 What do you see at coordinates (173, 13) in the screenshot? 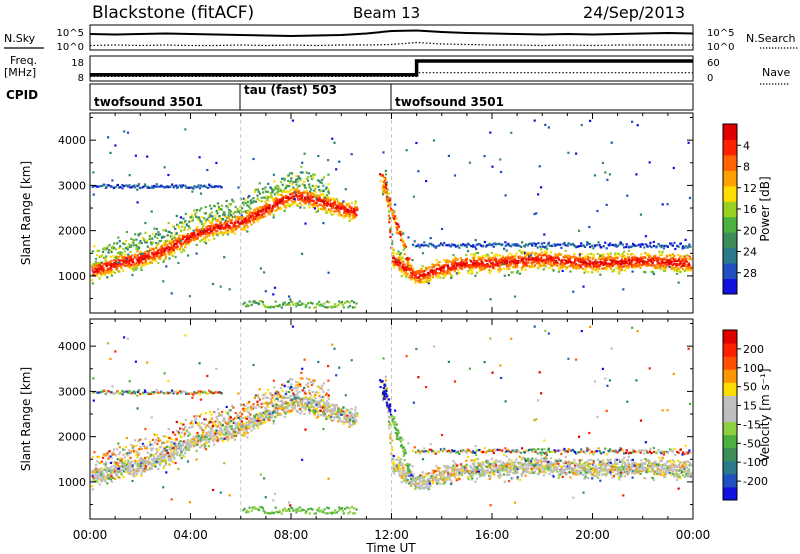
I see `station-title: Blackstone (fitACF)` at bounding box center [173, 13].